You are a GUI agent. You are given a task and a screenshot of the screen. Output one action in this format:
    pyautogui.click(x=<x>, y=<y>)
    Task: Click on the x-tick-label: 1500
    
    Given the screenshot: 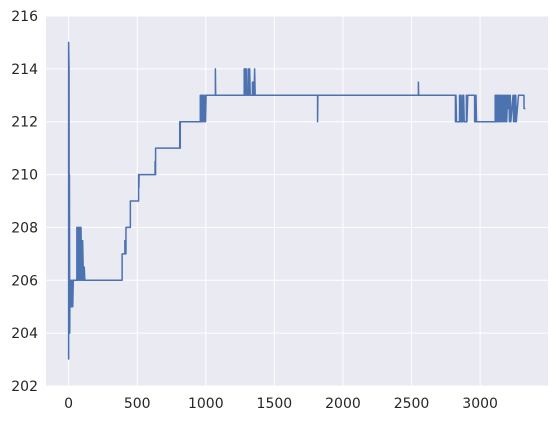 What is the action you would take?
    pyautogui.click(x=275, y=404)
    